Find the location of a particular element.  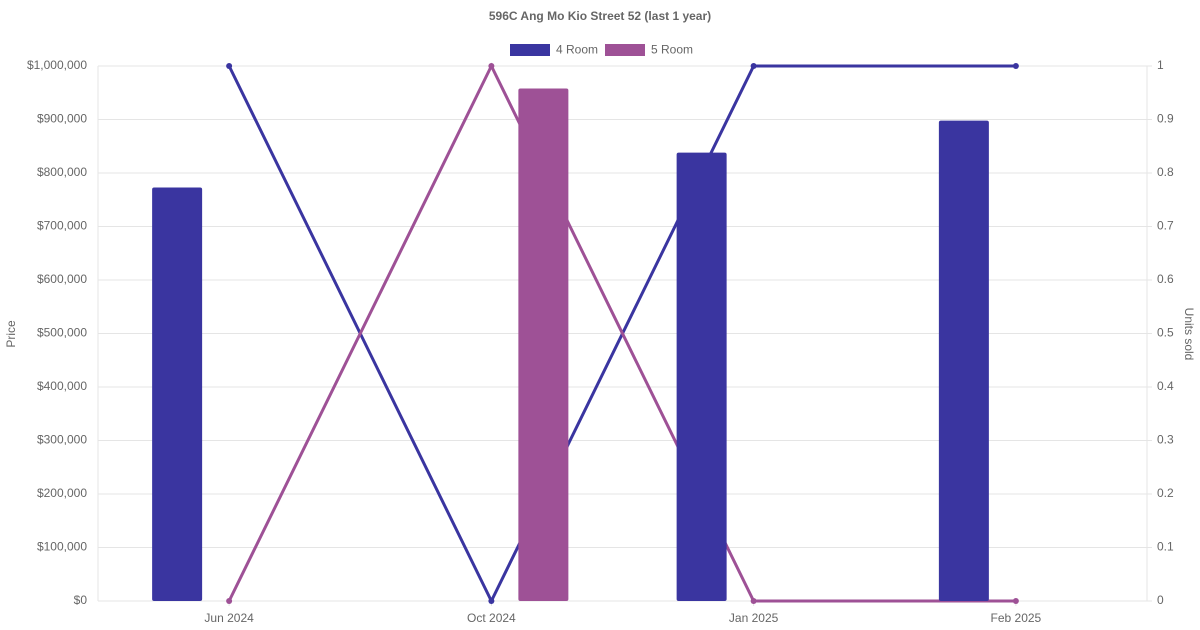

chart-title: 596C Ang Mo Kio Street 52 (last 1 year) is located at coordinates (600, 16).